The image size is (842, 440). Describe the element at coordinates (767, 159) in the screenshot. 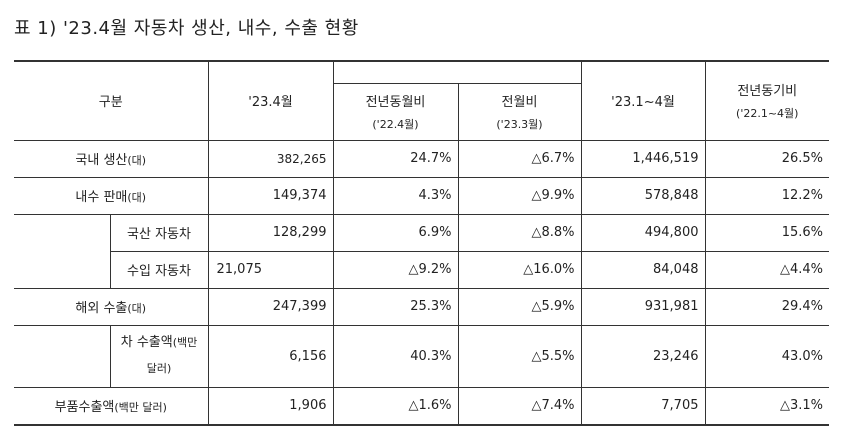

I see `cell-ytd-yoy: 26.5%` at that location.